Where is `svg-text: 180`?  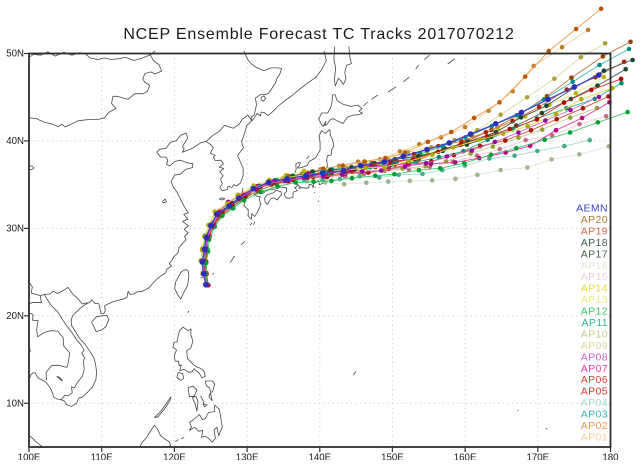 svg-text: 180 is located at coordinates (610, 457).